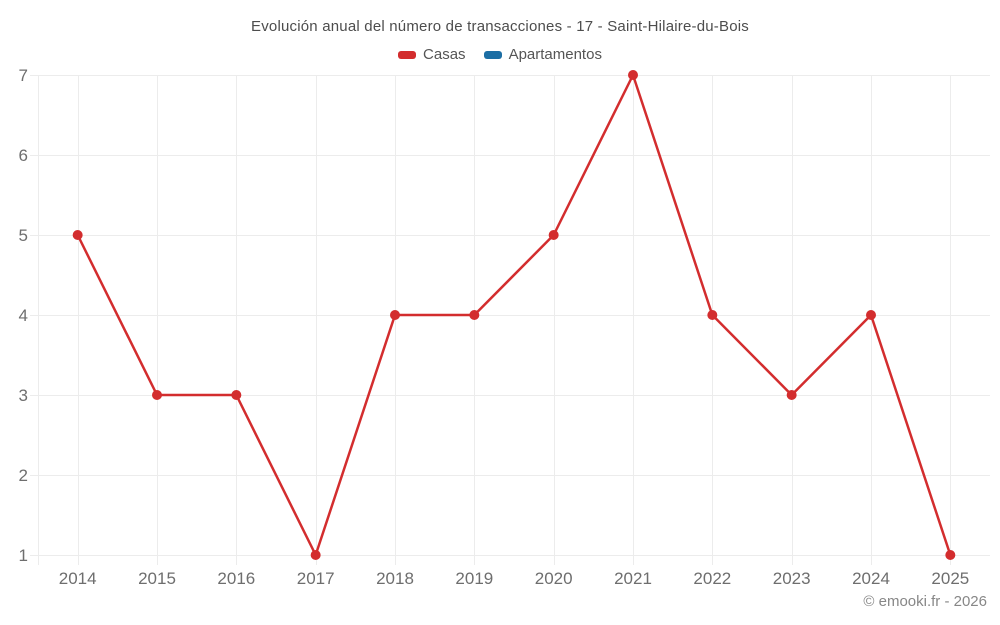  I want to click on svg-text: 2022, so click(712, 578).